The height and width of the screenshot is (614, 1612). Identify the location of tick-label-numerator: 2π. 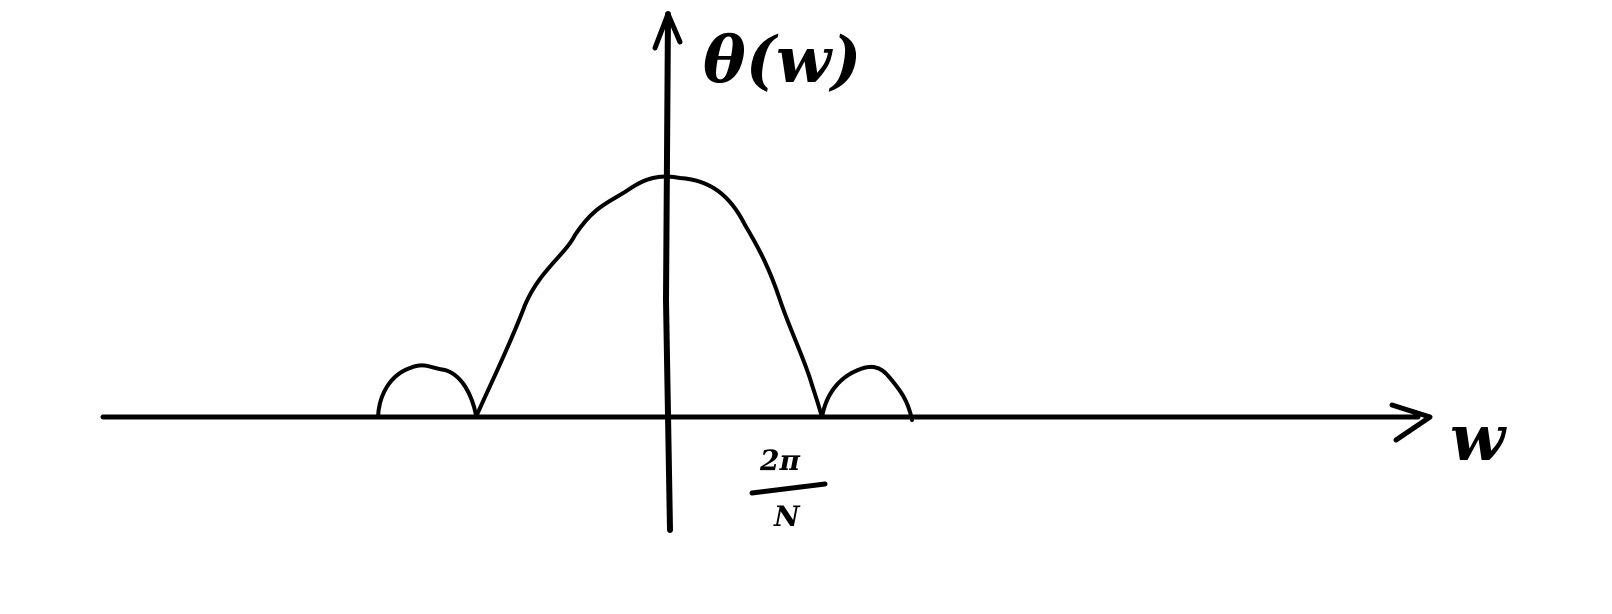
(779, 460).